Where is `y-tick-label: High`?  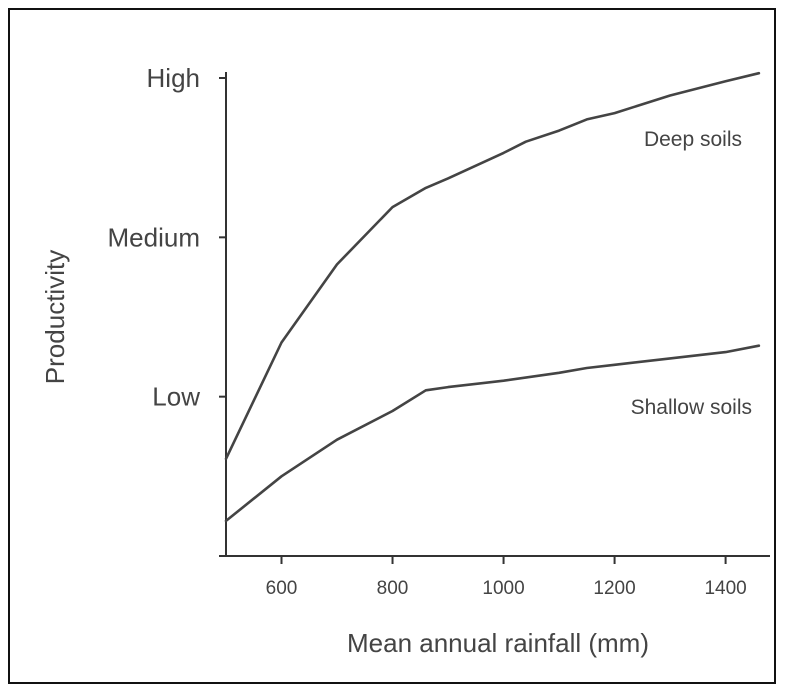
y-tick-label: High is located at coordinates (173, 78).